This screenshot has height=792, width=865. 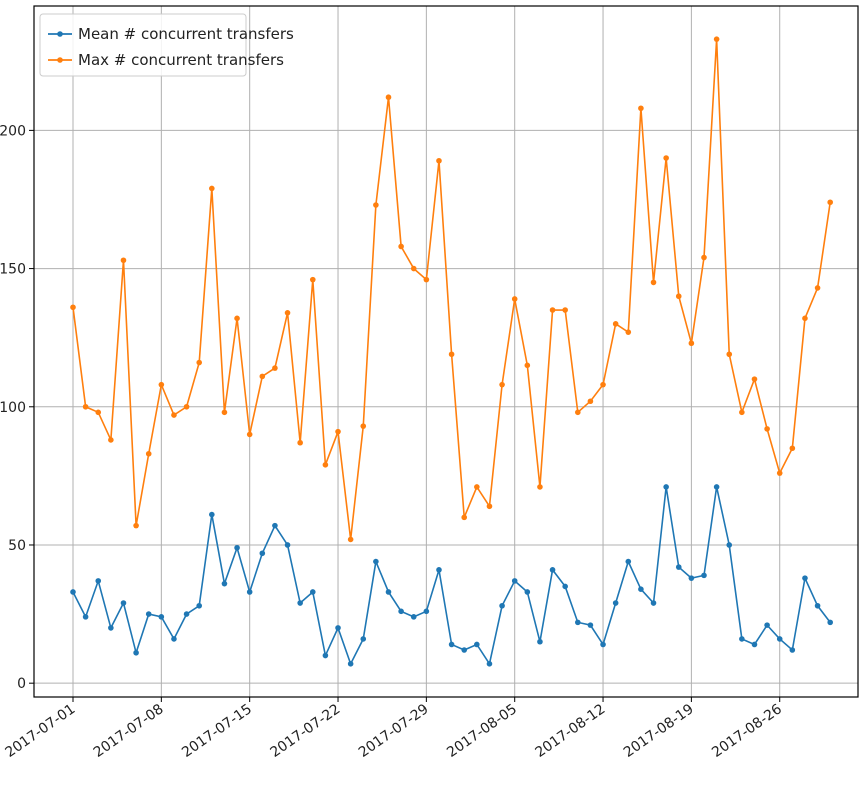 I want to click on y-tick-label: 100, so click(x=13, y=408).